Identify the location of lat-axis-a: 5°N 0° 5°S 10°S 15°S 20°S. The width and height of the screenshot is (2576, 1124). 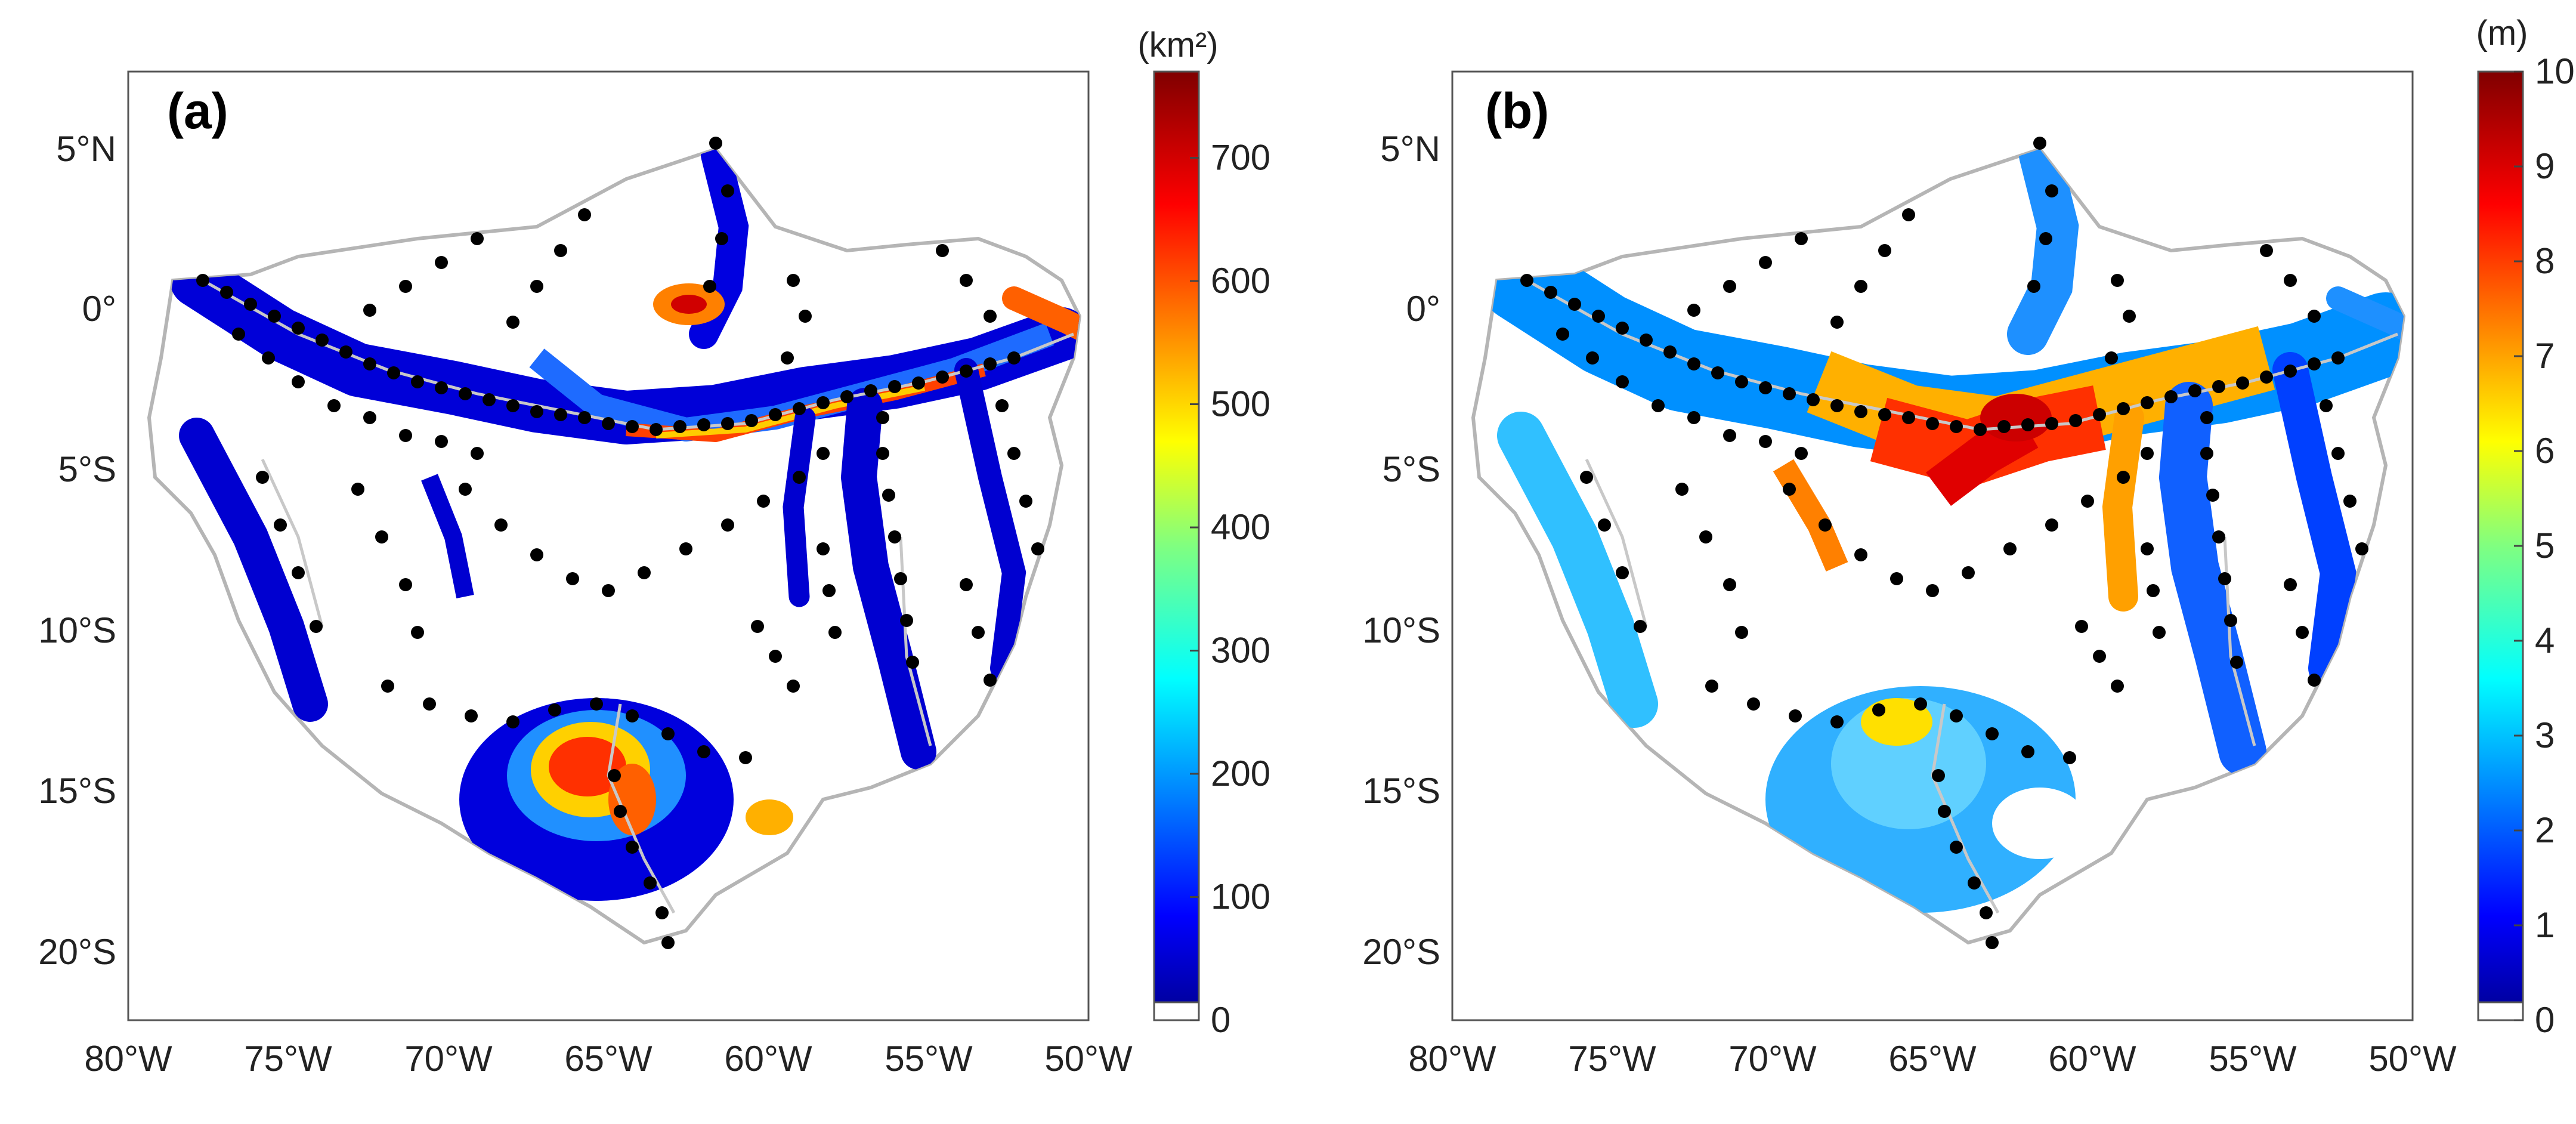
(77, 550).